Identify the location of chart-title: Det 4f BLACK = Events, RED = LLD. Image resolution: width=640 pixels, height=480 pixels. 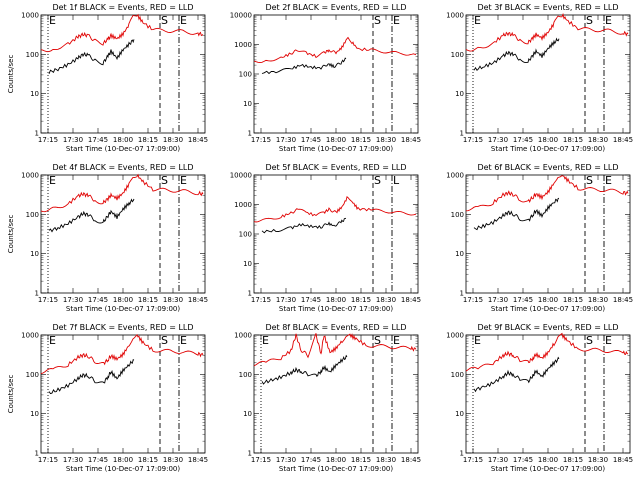
(122, 167).